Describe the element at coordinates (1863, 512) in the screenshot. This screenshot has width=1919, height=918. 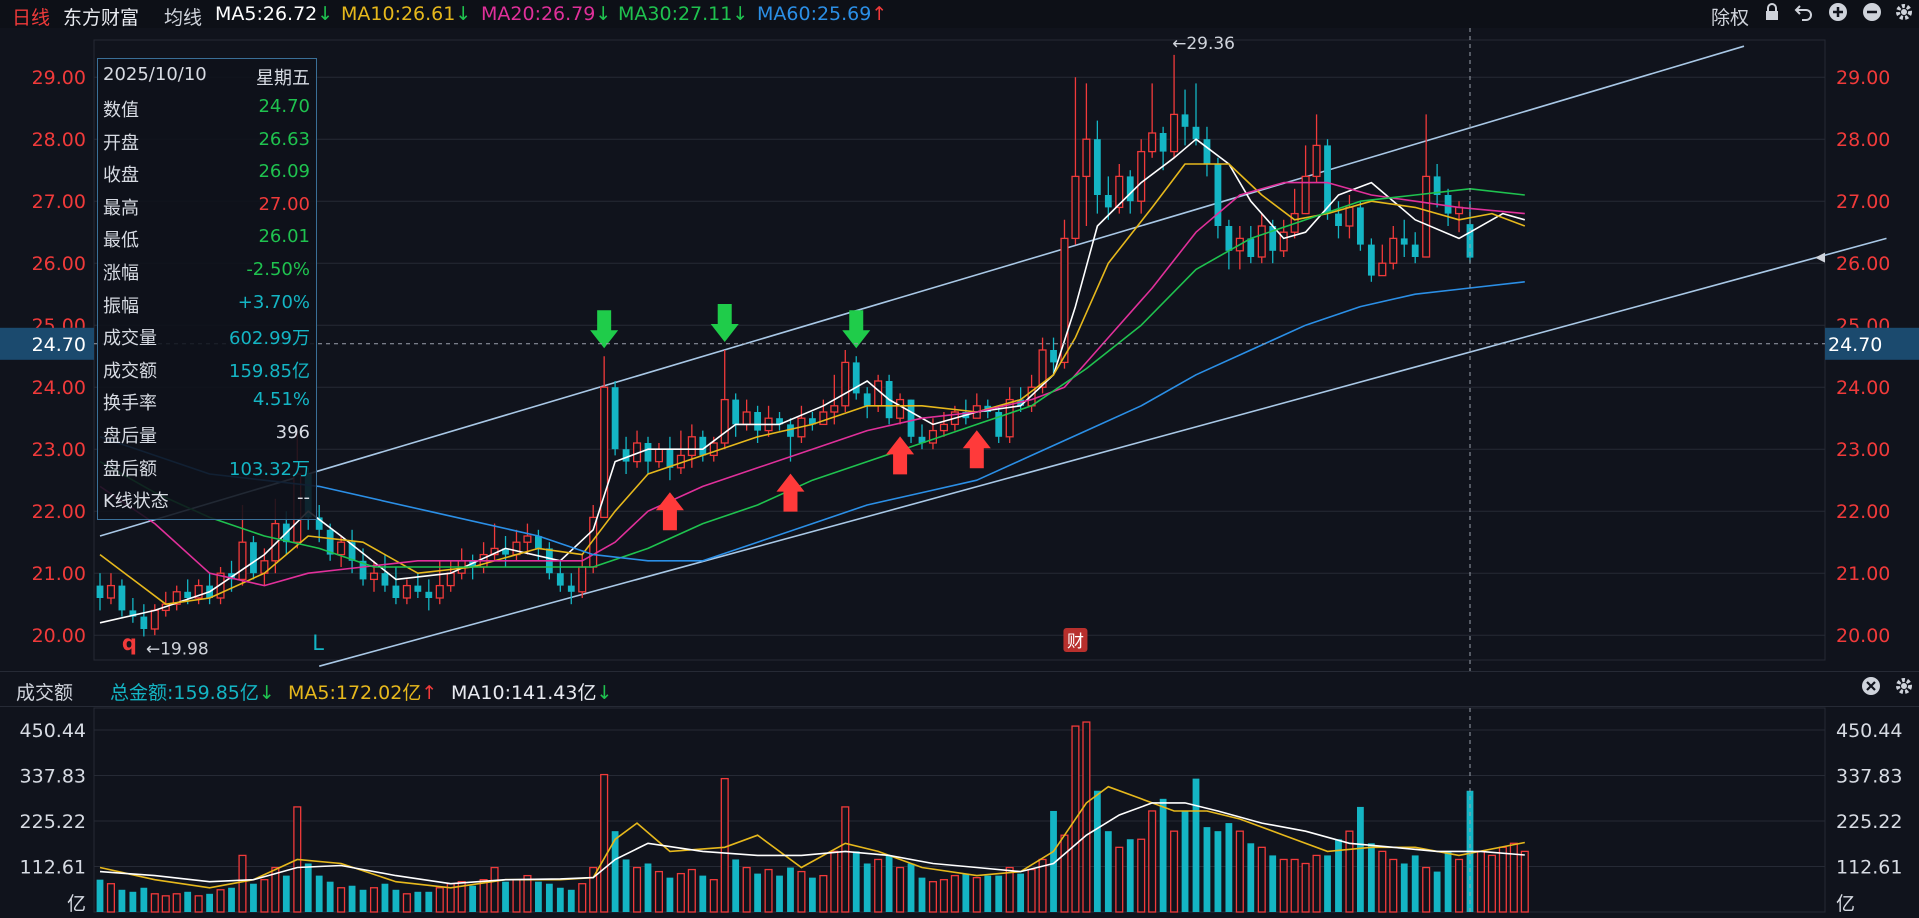
I see `y-tick-label: 22.00` at that location.